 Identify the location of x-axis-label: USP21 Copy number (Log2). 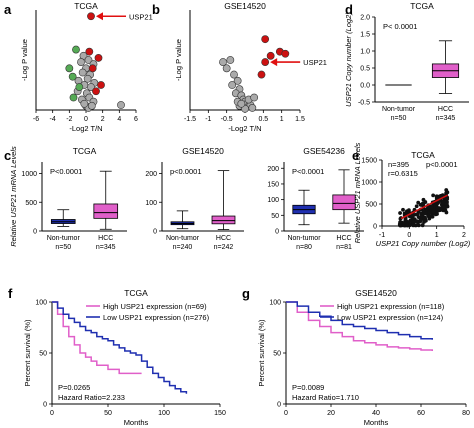
(423, 243).